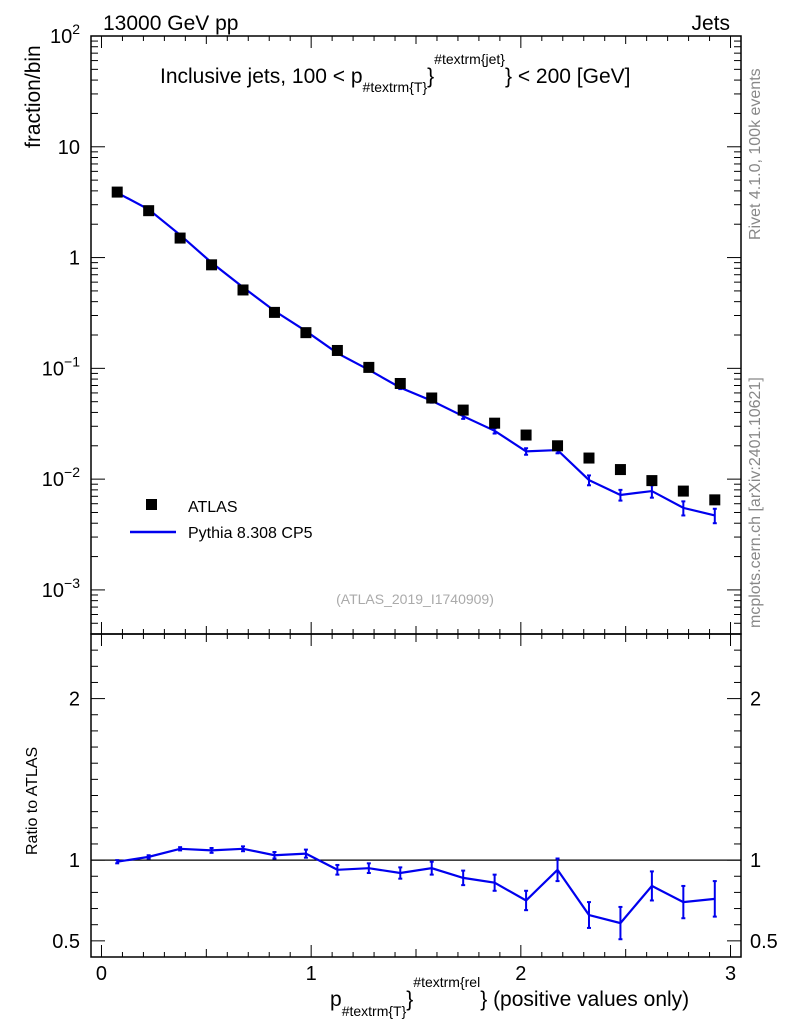 The width and height of the screenshot is (786, 1024). What do you see at coordinates (469, 59) in the screenshot?
I see `title-sup: #textrm{jet}` at bounding box center [469, 59].